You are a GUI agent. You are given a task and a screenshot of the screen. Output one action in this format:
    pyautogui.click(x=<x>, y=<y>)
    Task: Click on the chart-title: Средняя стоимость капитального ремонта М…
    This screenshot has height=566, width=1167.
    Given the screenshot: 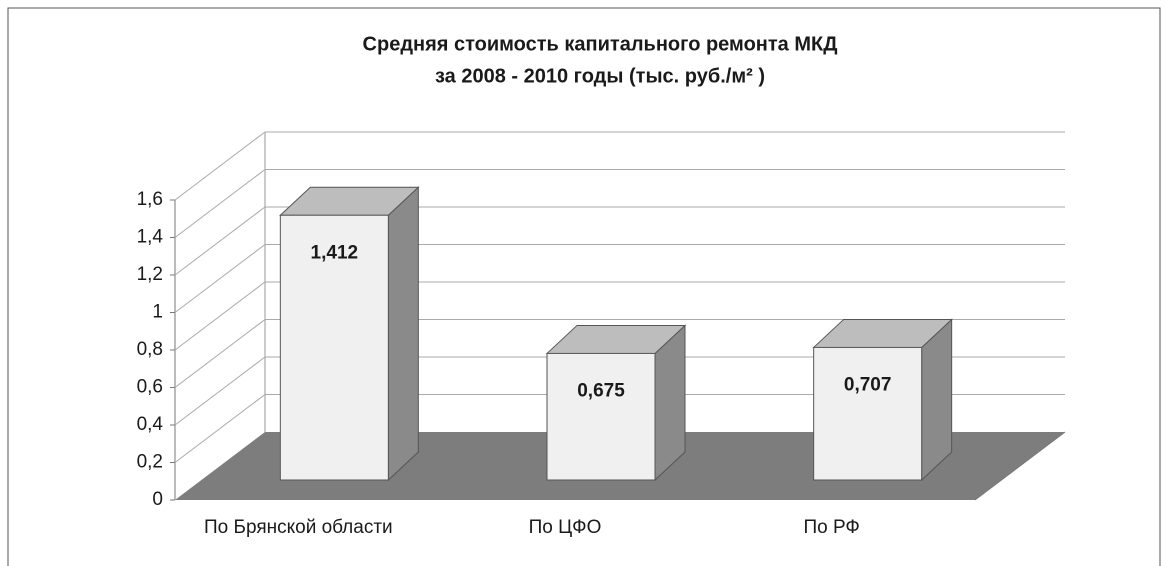 What is the action you would take?
    pyautogui.click(x=600, y=44)
    